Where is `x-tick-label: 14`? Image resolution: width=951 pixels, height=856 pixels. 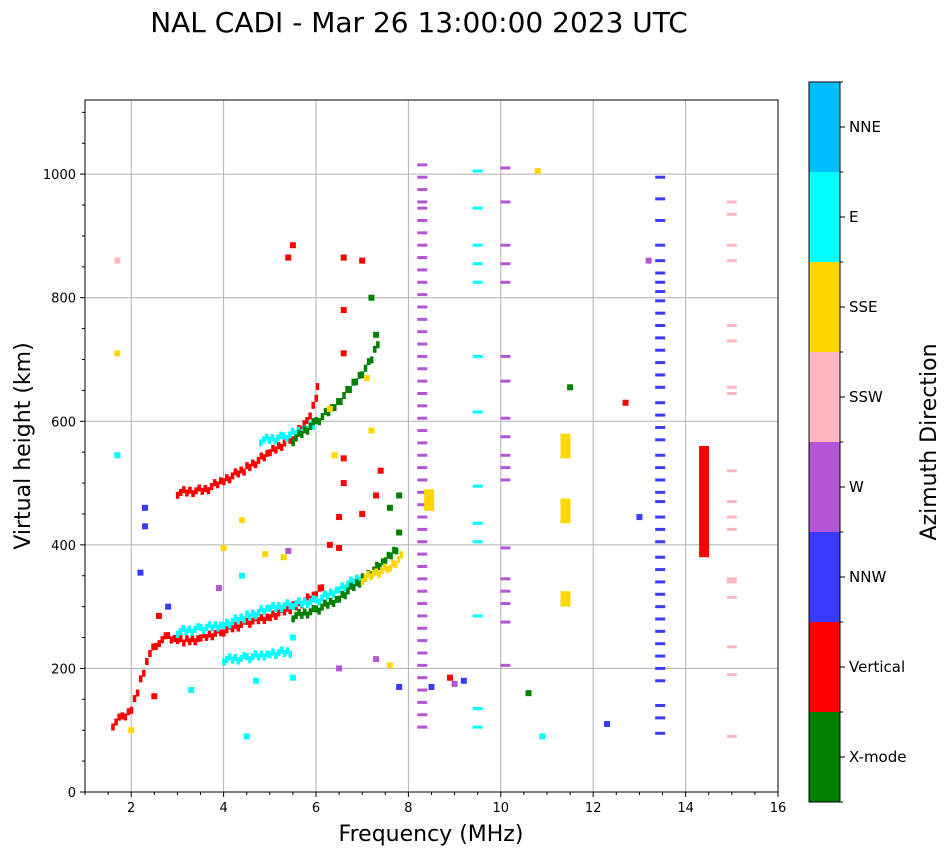 x-tick-label: 14 is located at coordinates (685, 808).